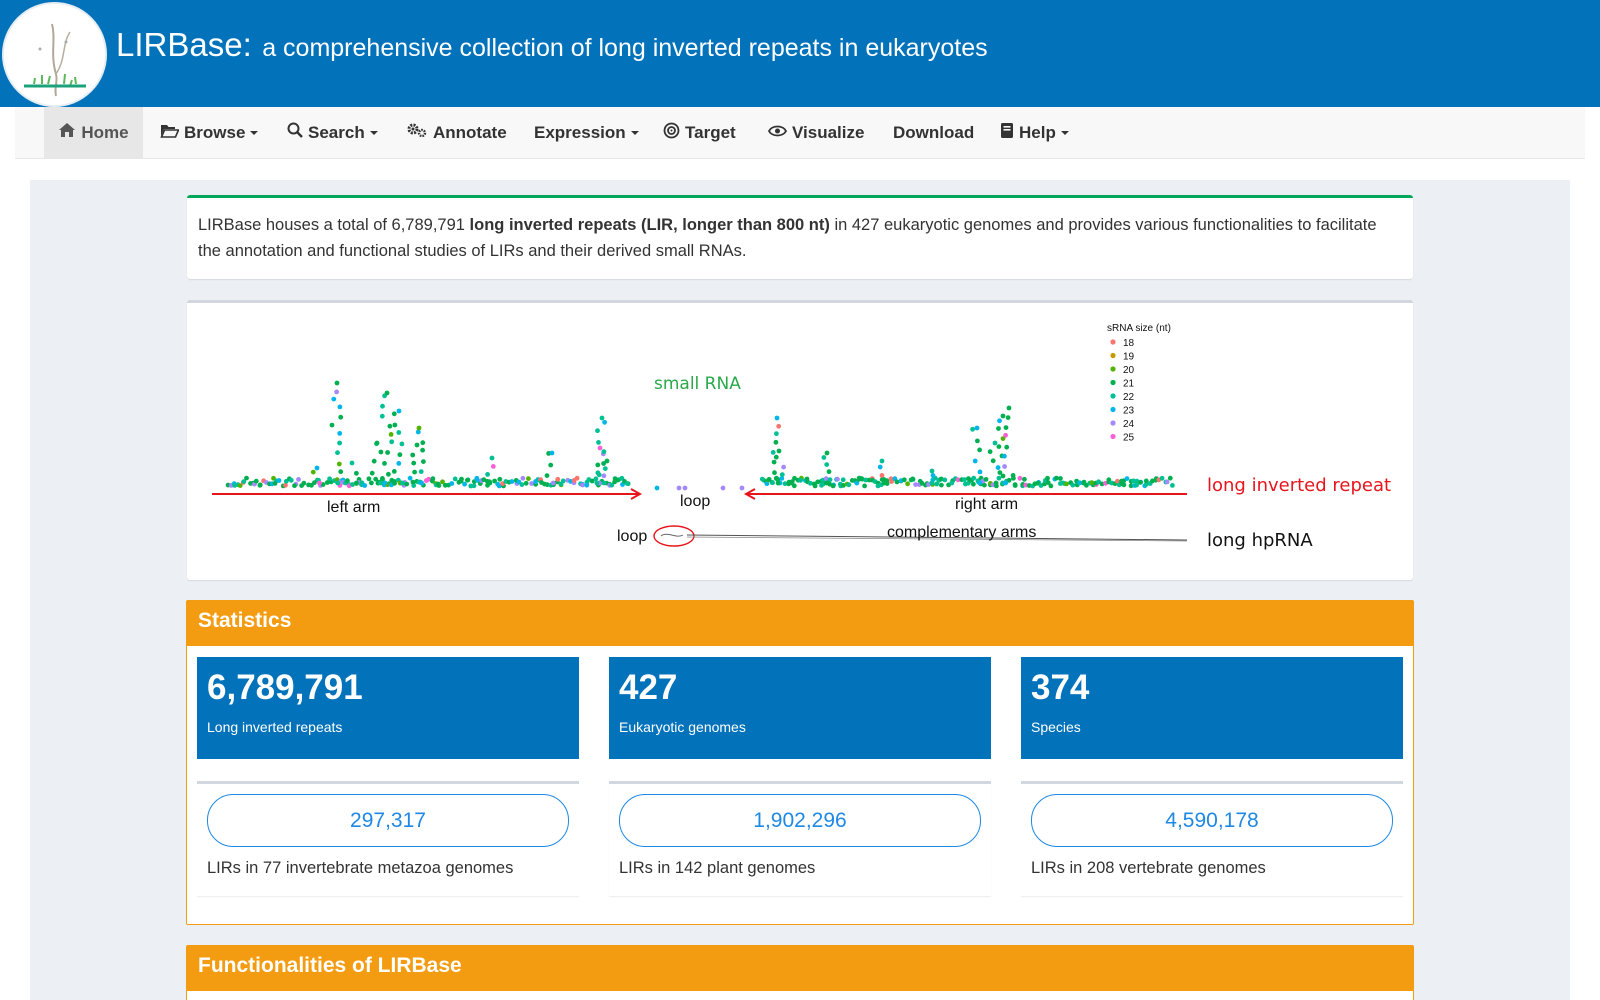  Describe the element at coordinates (184, 44) in the screenshot. I see `site-brand: LIRBase:` at that location.